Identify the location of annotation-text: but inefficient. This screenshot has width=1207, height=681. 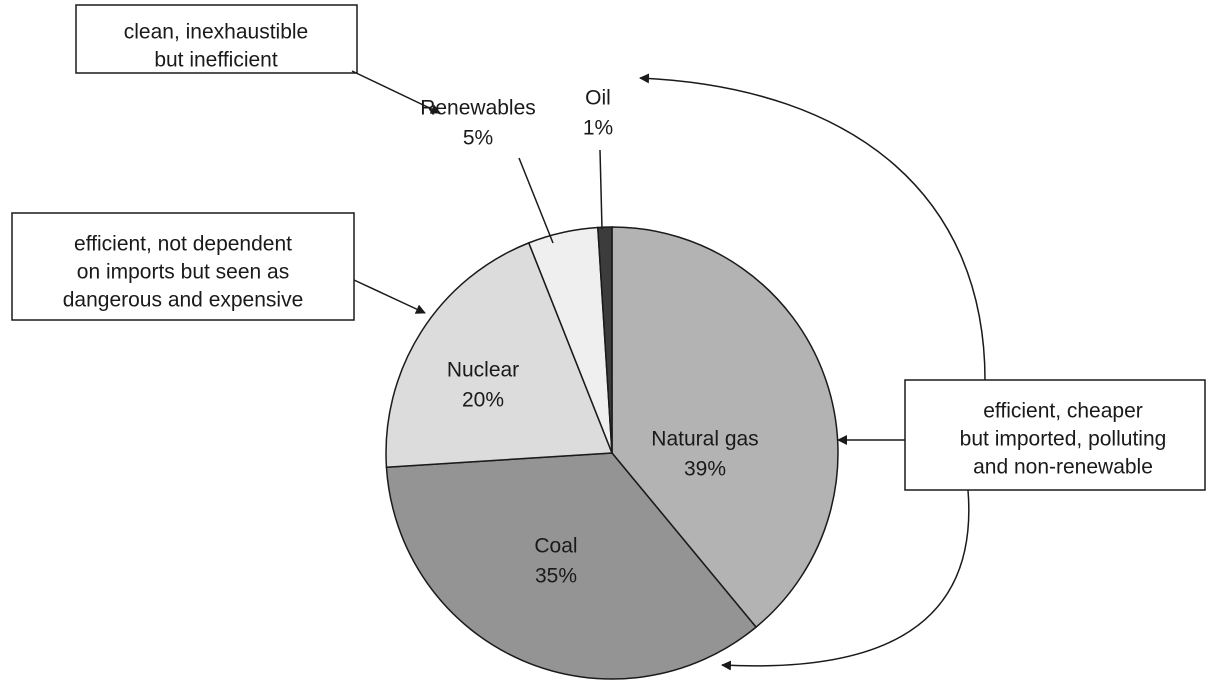
(216, 60).